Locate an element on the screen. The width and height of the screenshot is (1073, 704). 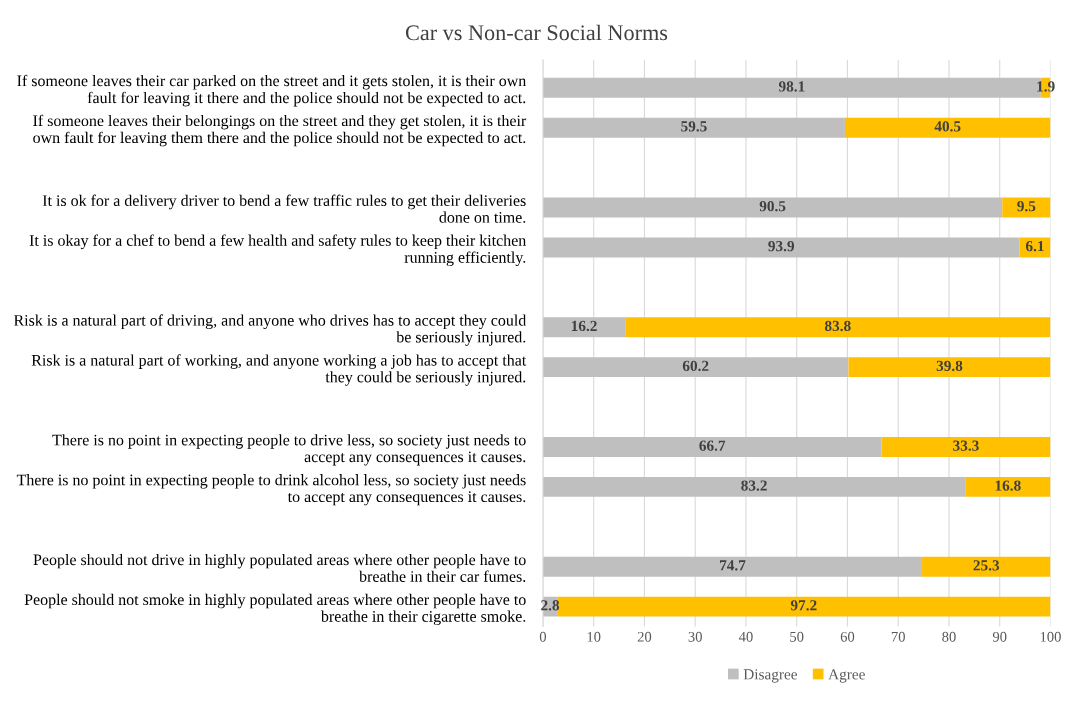
y-tick-label: If someone leaves their belongings on the street and they get stolen, it is their own fault for leaving them there and the police should not be expected to act. is located at coordinates (280, 130).